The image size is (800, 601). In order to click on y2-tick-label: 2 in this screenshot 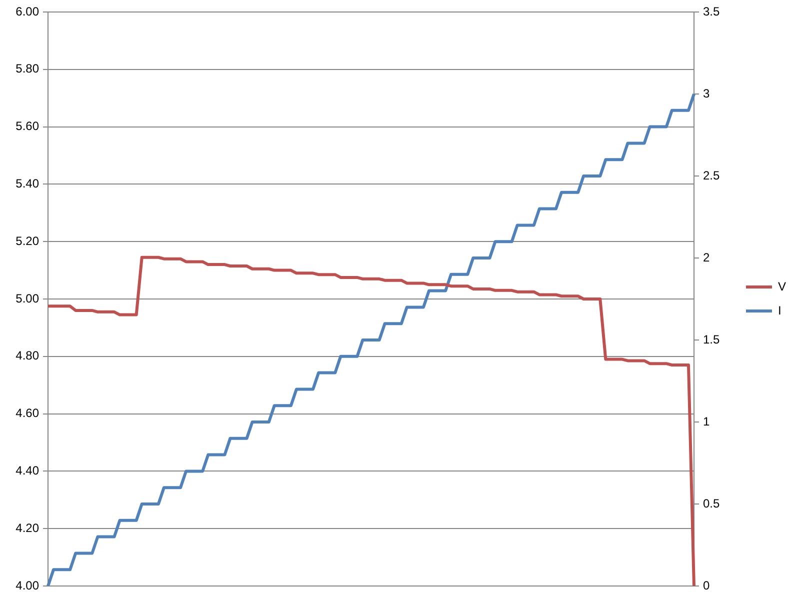, I will do `click(706, 257)`.